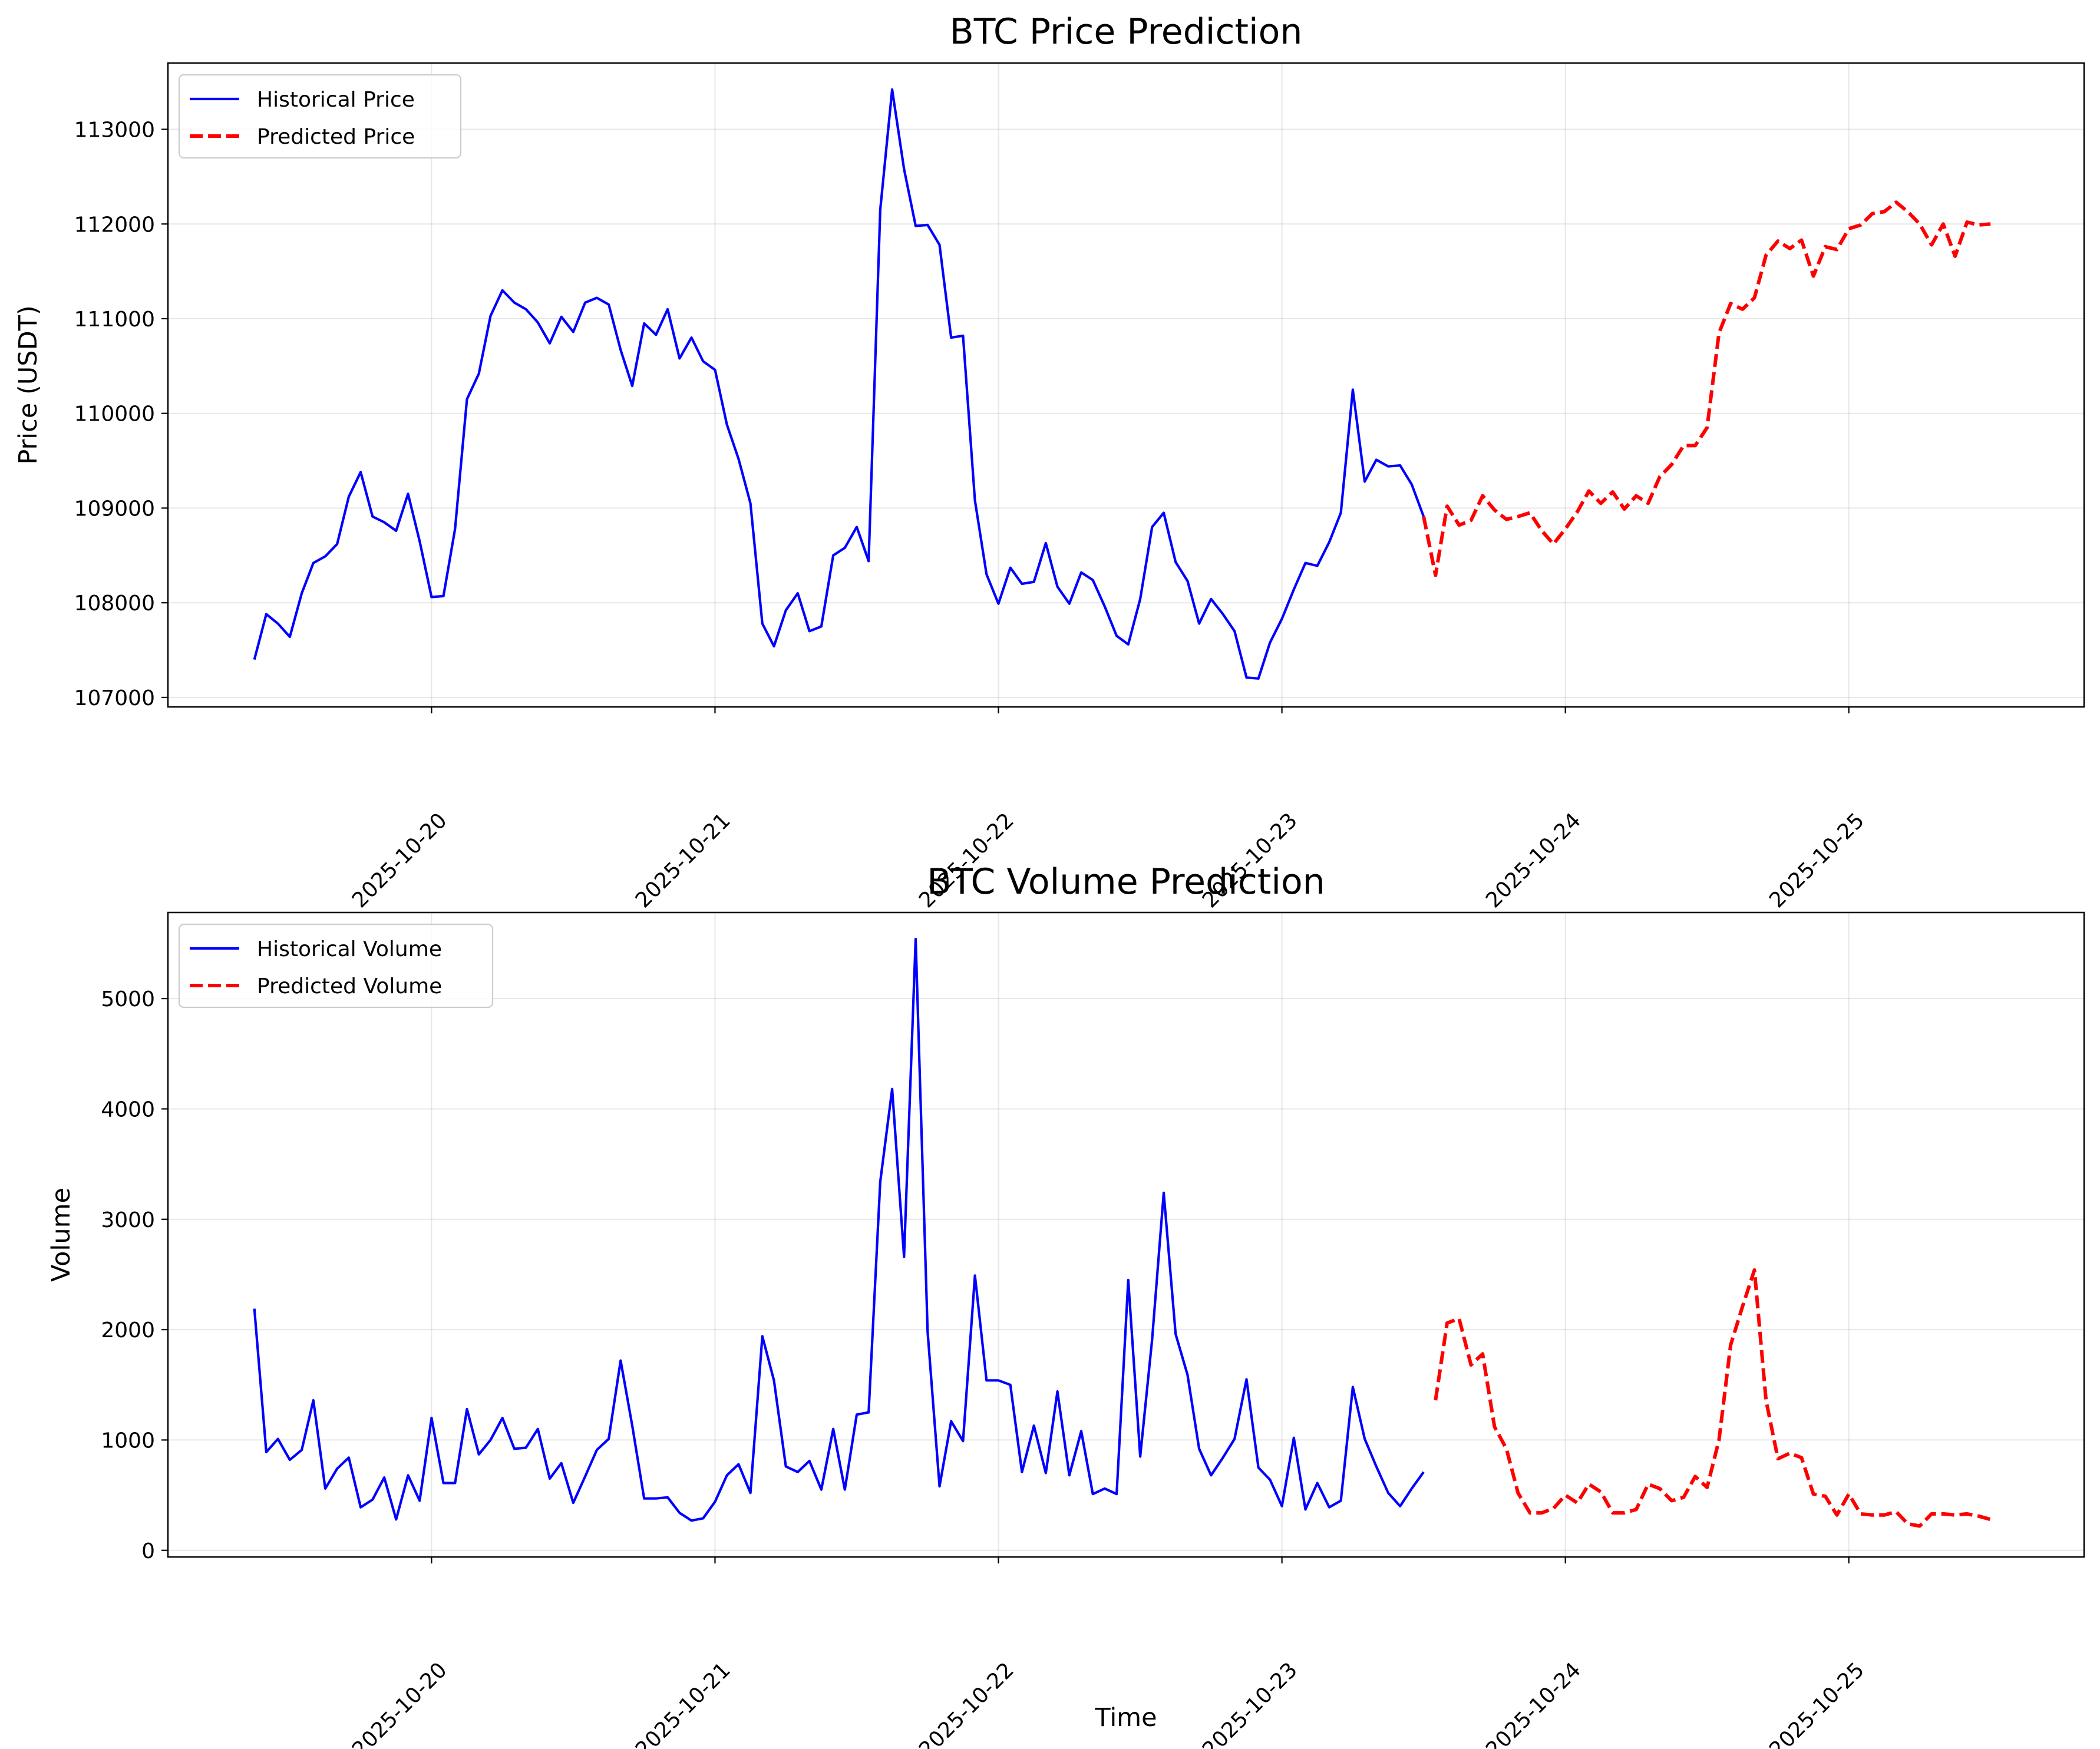  I want to click on volume-y-axis-label: Volume, so click(61, 1235).